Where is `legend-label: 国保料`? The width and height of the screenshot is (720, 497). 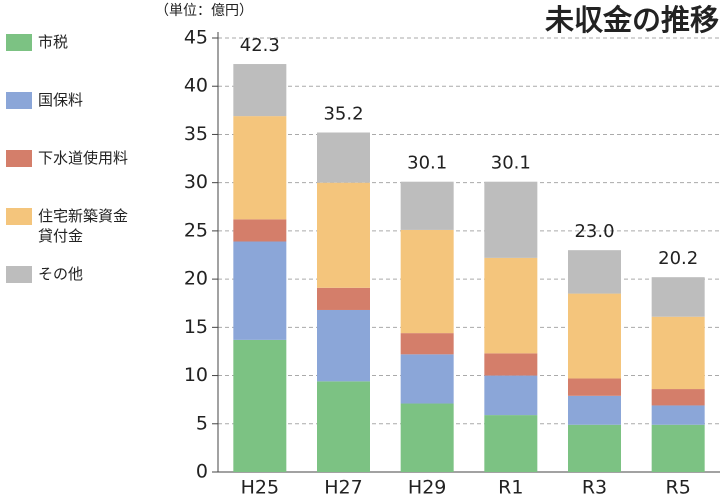 legend-label: 国保料 is located at coordinates (61, 100).